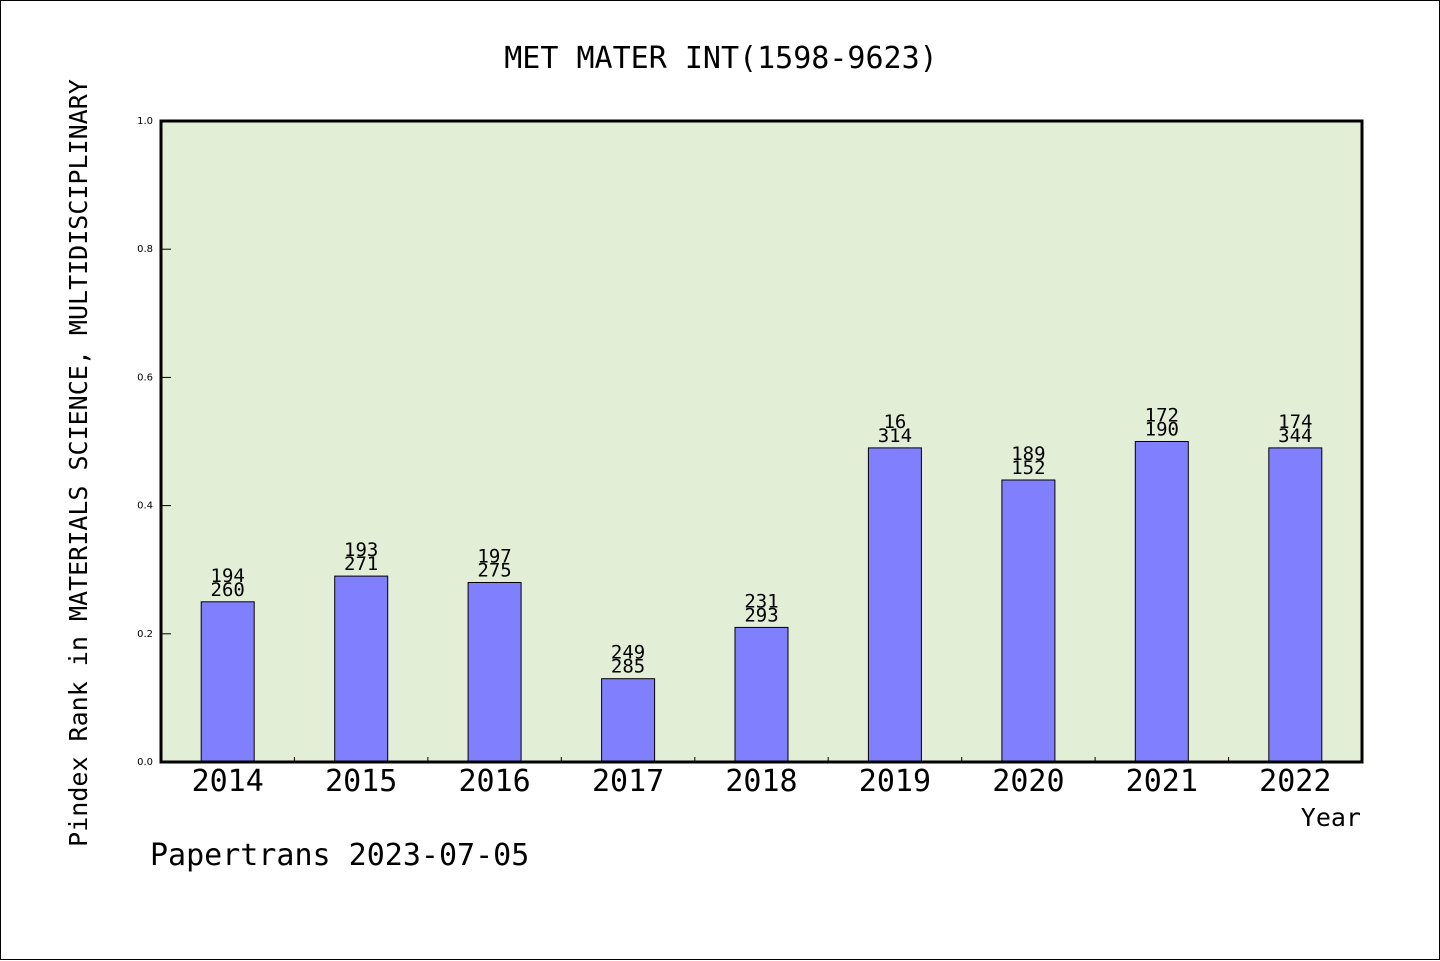  Describe the element at coordinates (227, 682) in the screenshot. I see `bar-2014` at that location.